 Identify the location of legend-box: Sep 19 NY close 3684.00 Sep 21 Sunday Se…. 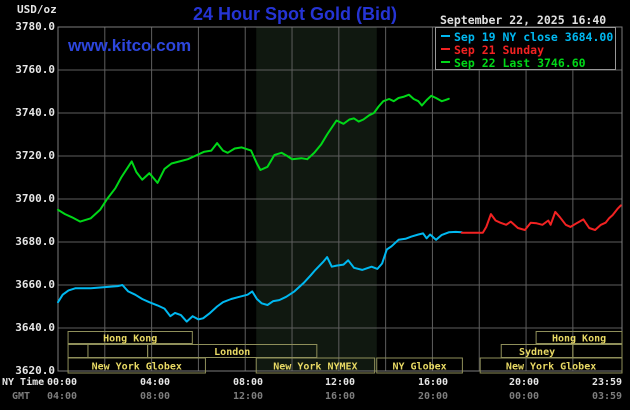
(525, 48).